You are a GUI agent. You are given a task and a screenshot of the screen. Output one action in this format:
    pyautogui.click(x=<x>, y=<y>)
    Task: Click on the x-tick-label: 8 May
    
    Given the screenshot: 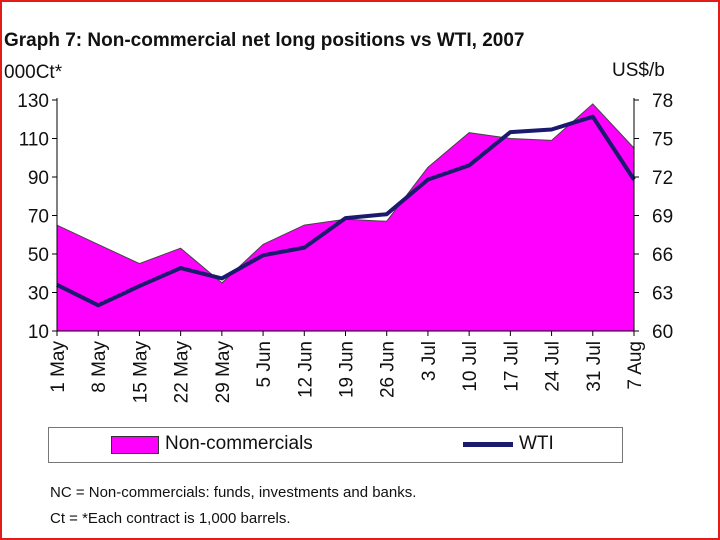 What is the action you would take?
    pyautogui.click(x=99, y=367)
    